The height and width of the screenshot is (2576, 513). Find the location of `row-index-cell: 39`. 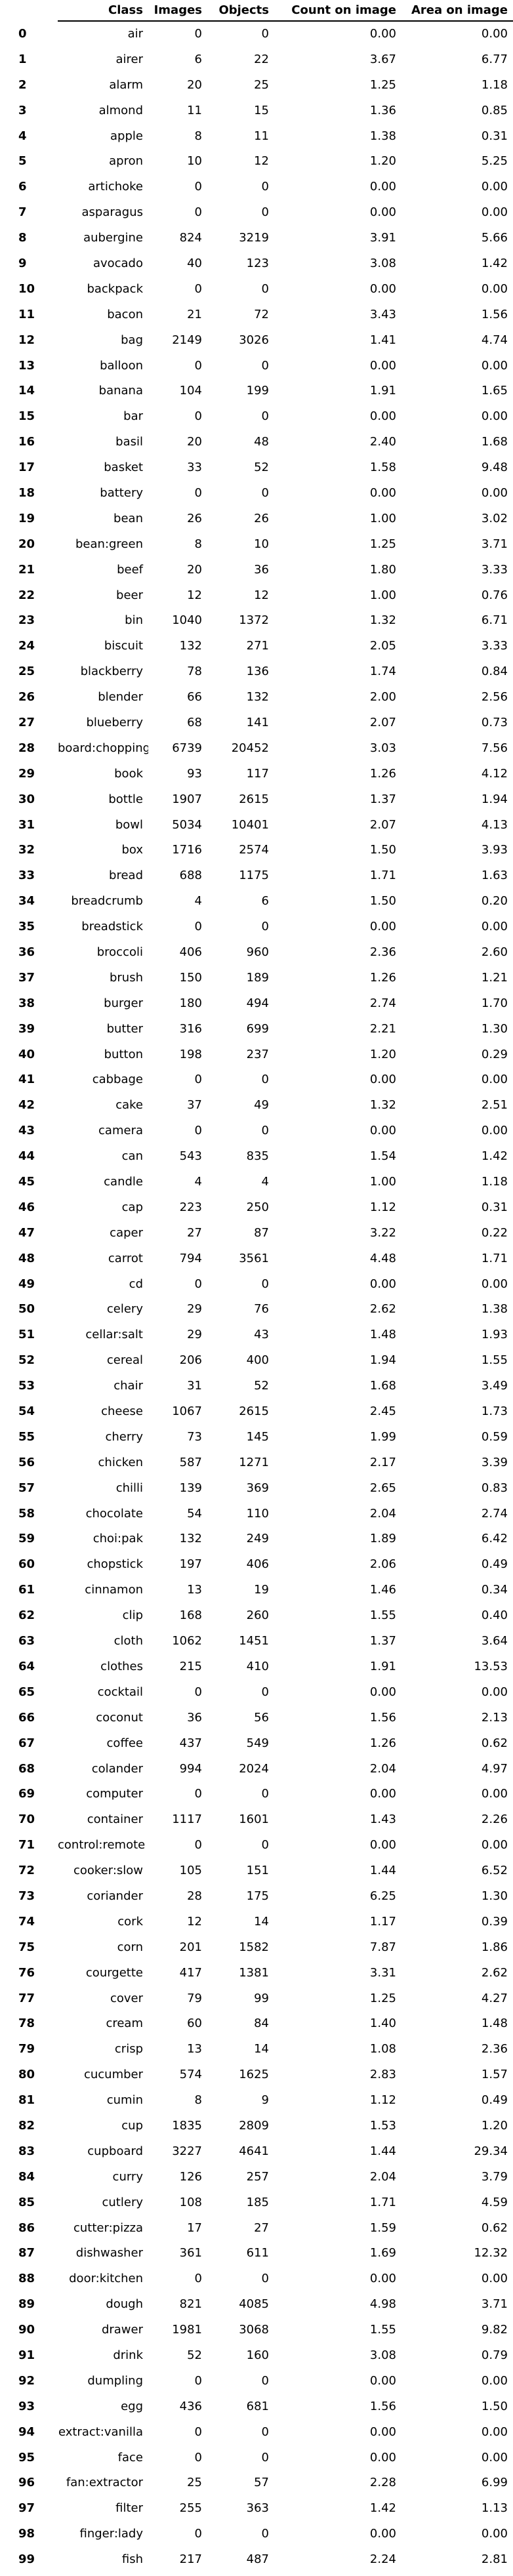

row-index-cell: 39 is located at coordinates (27, 1028).